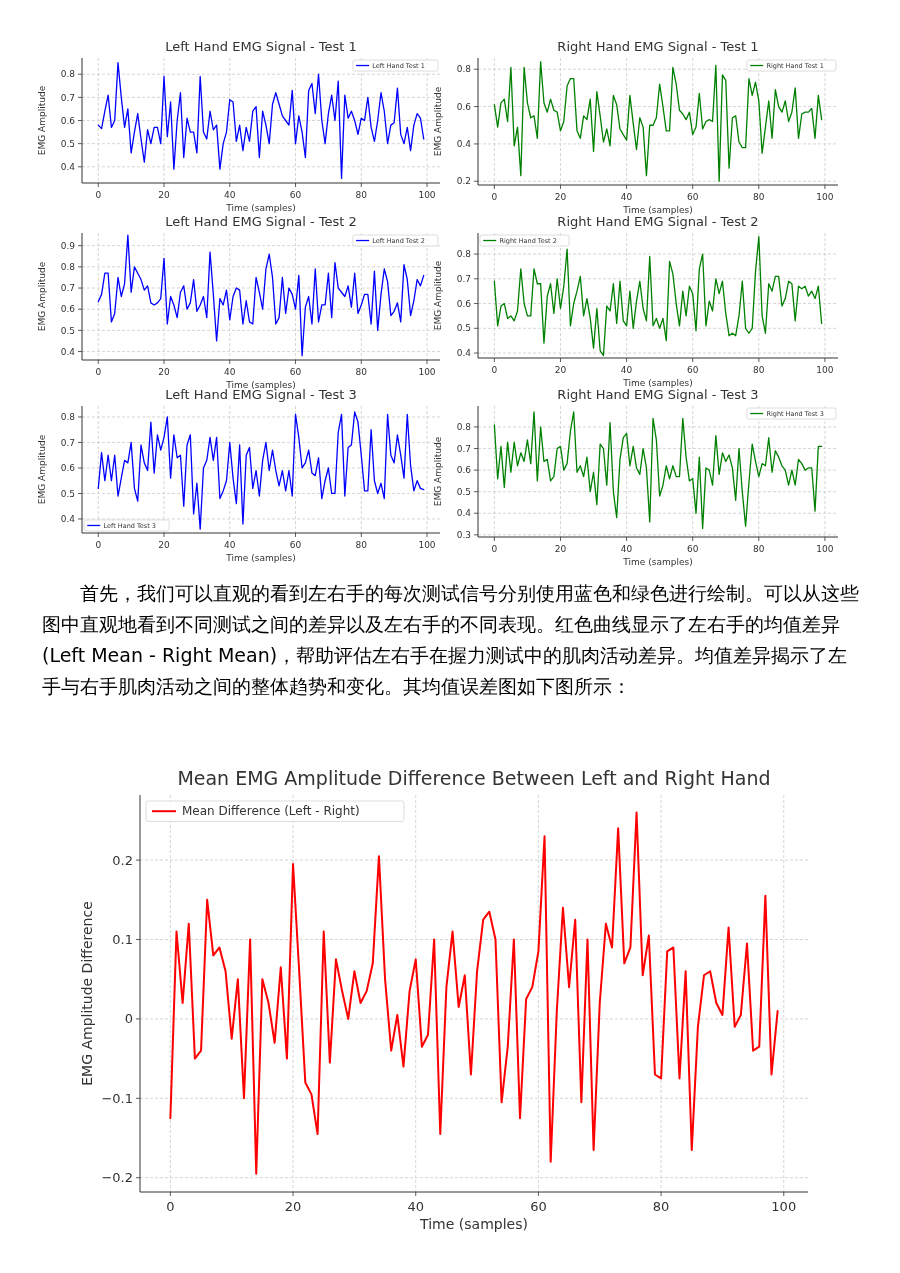 This screenshot has height=1273, width=900. I want to click on legend-label: Mean Difference (Left - Right), so click(271, 811).